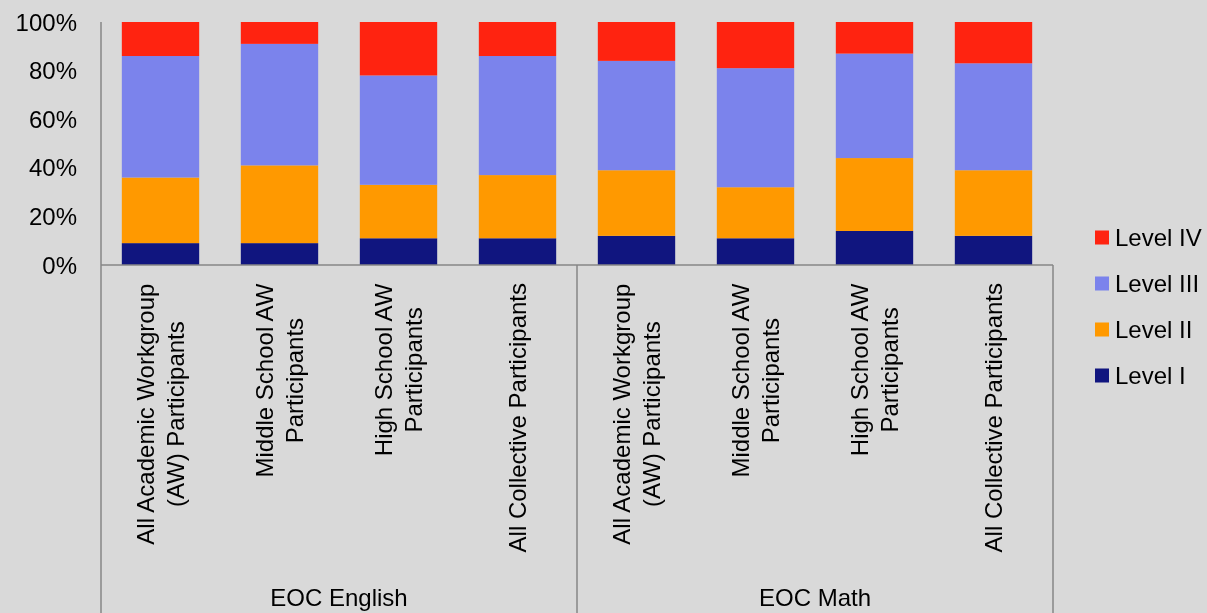 The height and width of the screenshot is (613, 1207). I want to click on y-tick-label: 20%, so click(52, 216).